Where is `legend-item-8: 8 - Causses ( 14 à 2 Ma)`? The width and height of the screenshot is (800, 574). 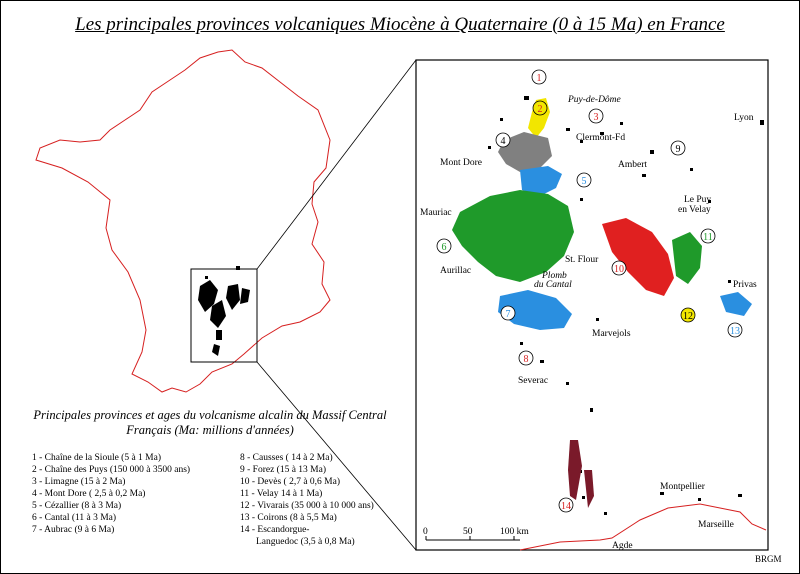 legend-item-8: 8 - Causses ( 14 à 2 Ma) is located at coordinates (286, 458).